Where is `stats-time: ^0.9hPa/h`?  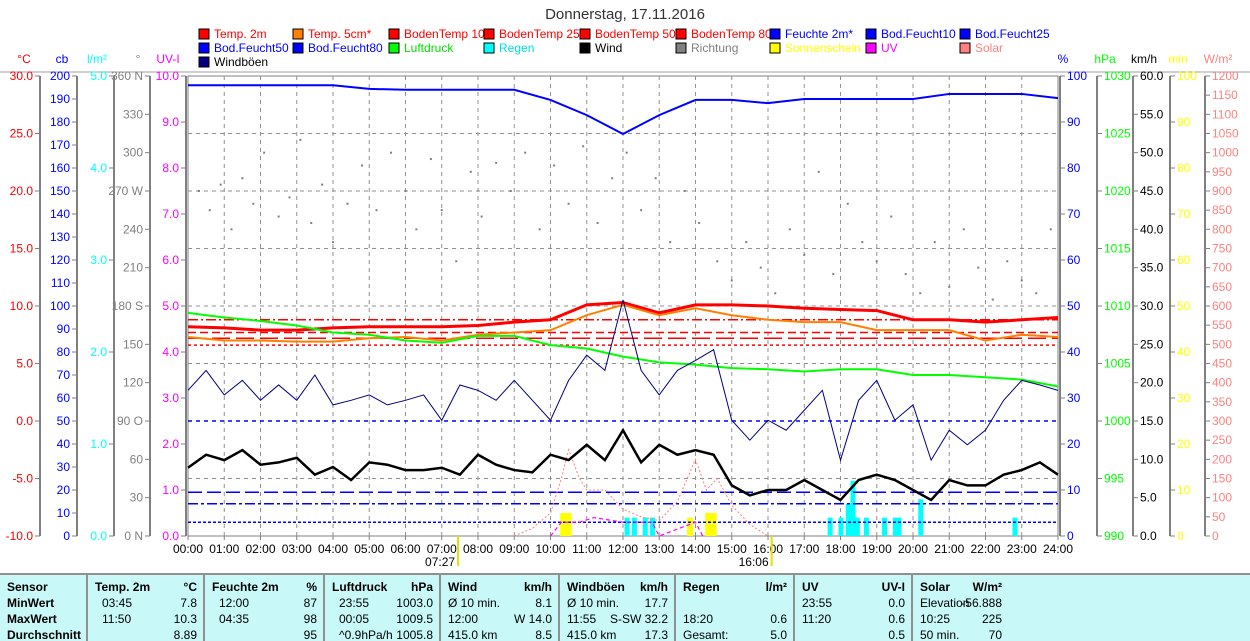 stats-time: ^0.9hPa/h is located at coordinates (366, 634).